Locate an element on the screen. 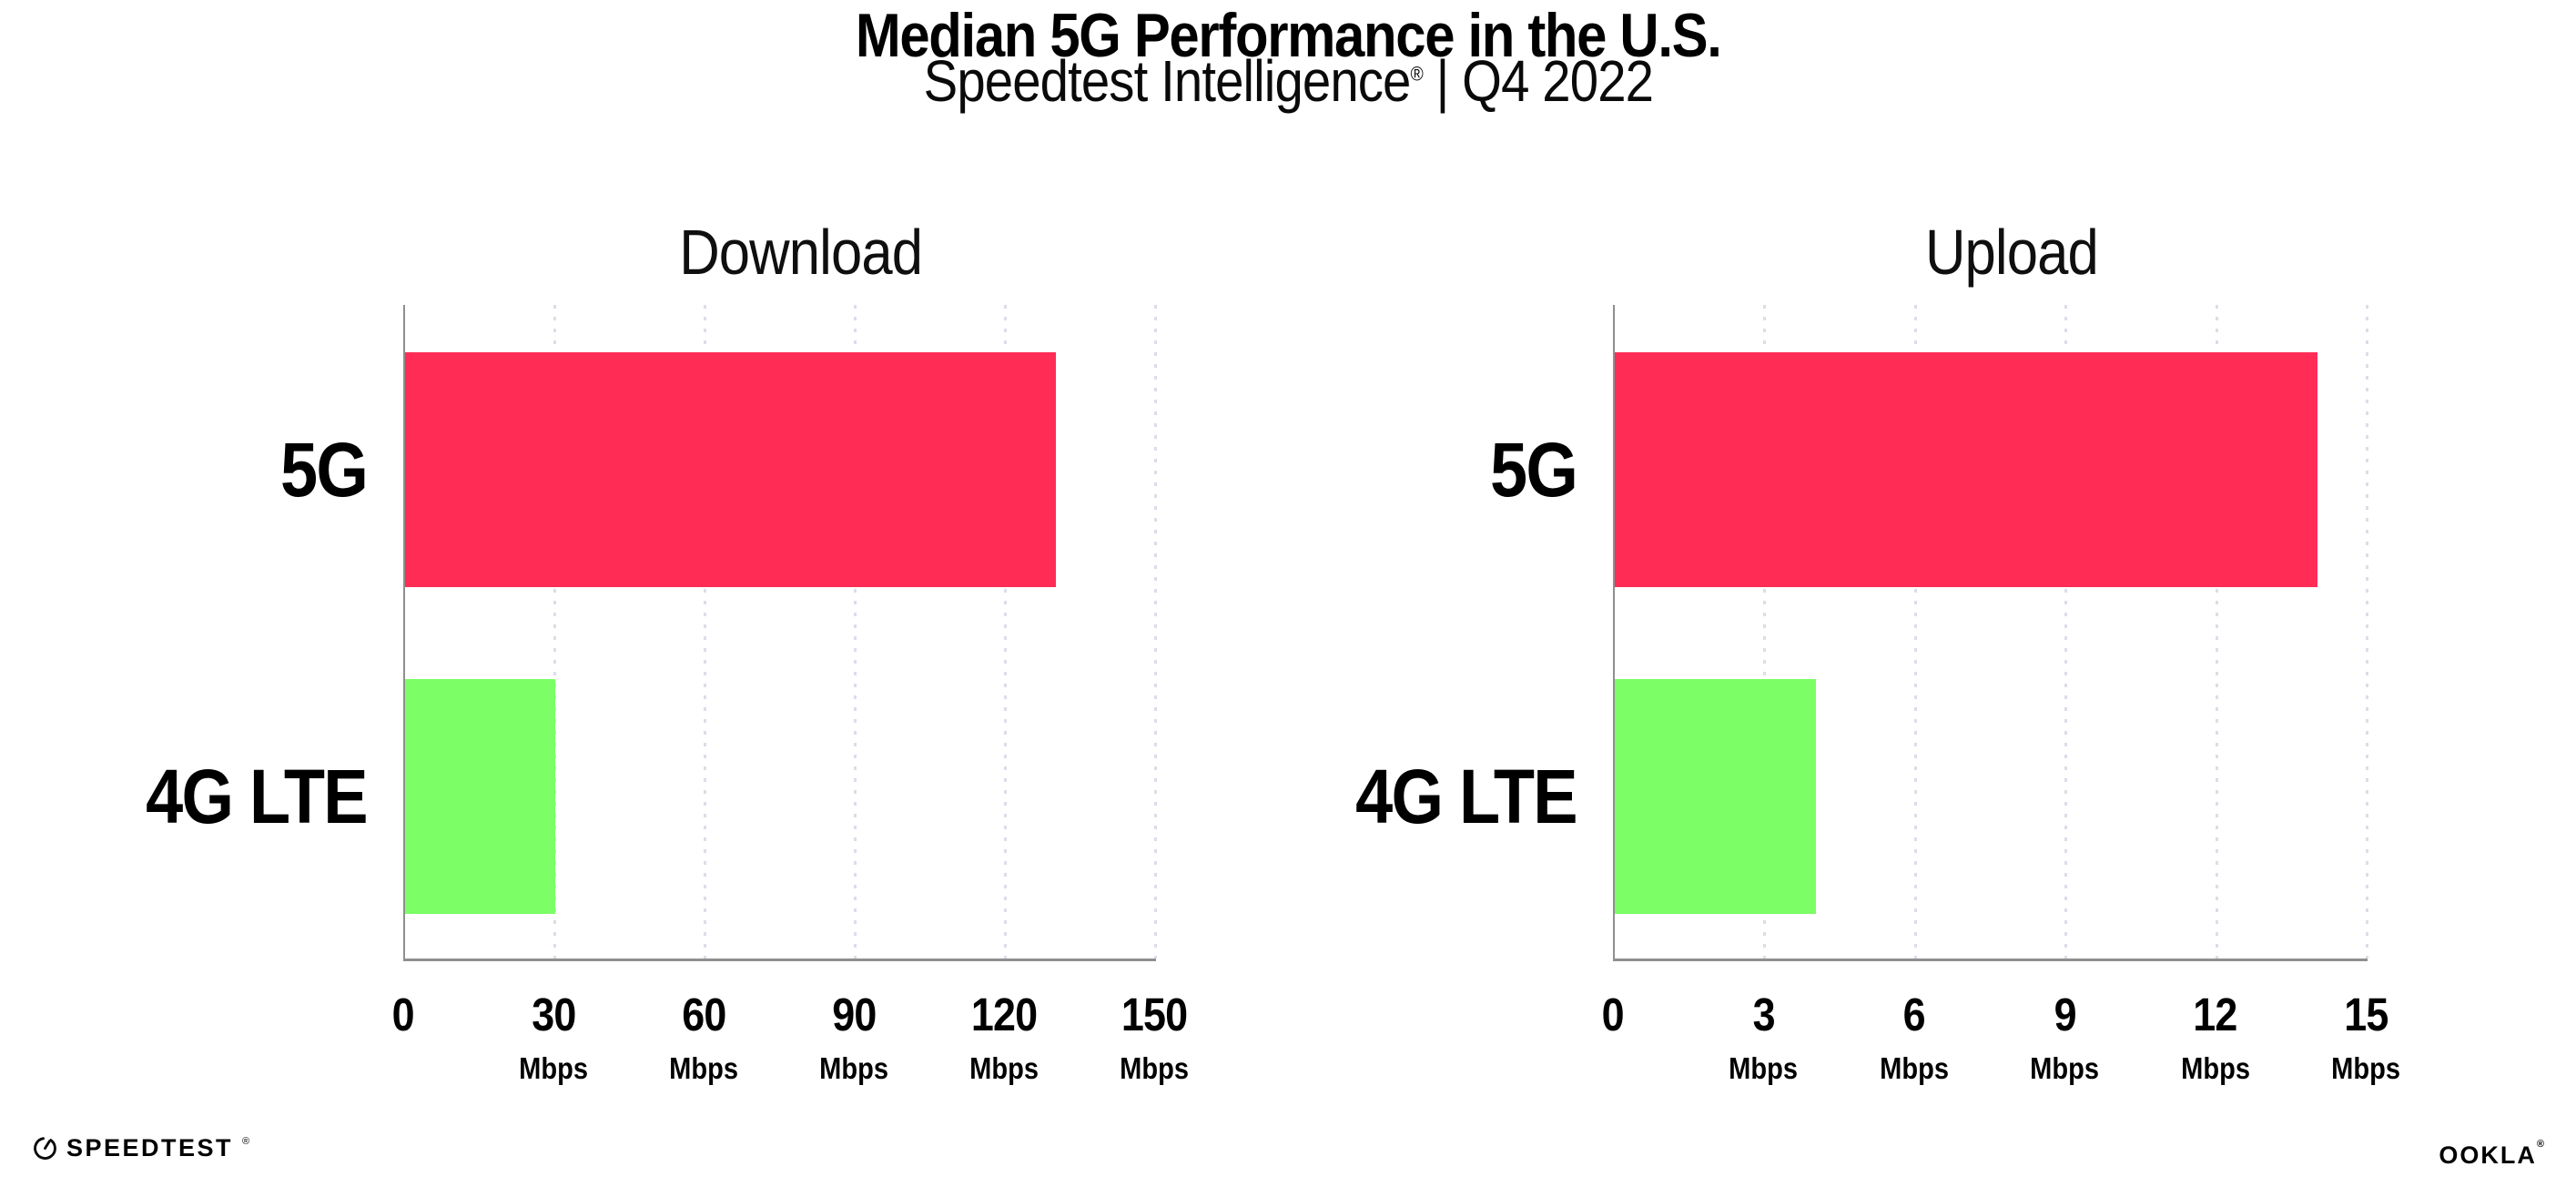  tick-unit-upload-9: Mbps is located at coordinates (2065, 1068).